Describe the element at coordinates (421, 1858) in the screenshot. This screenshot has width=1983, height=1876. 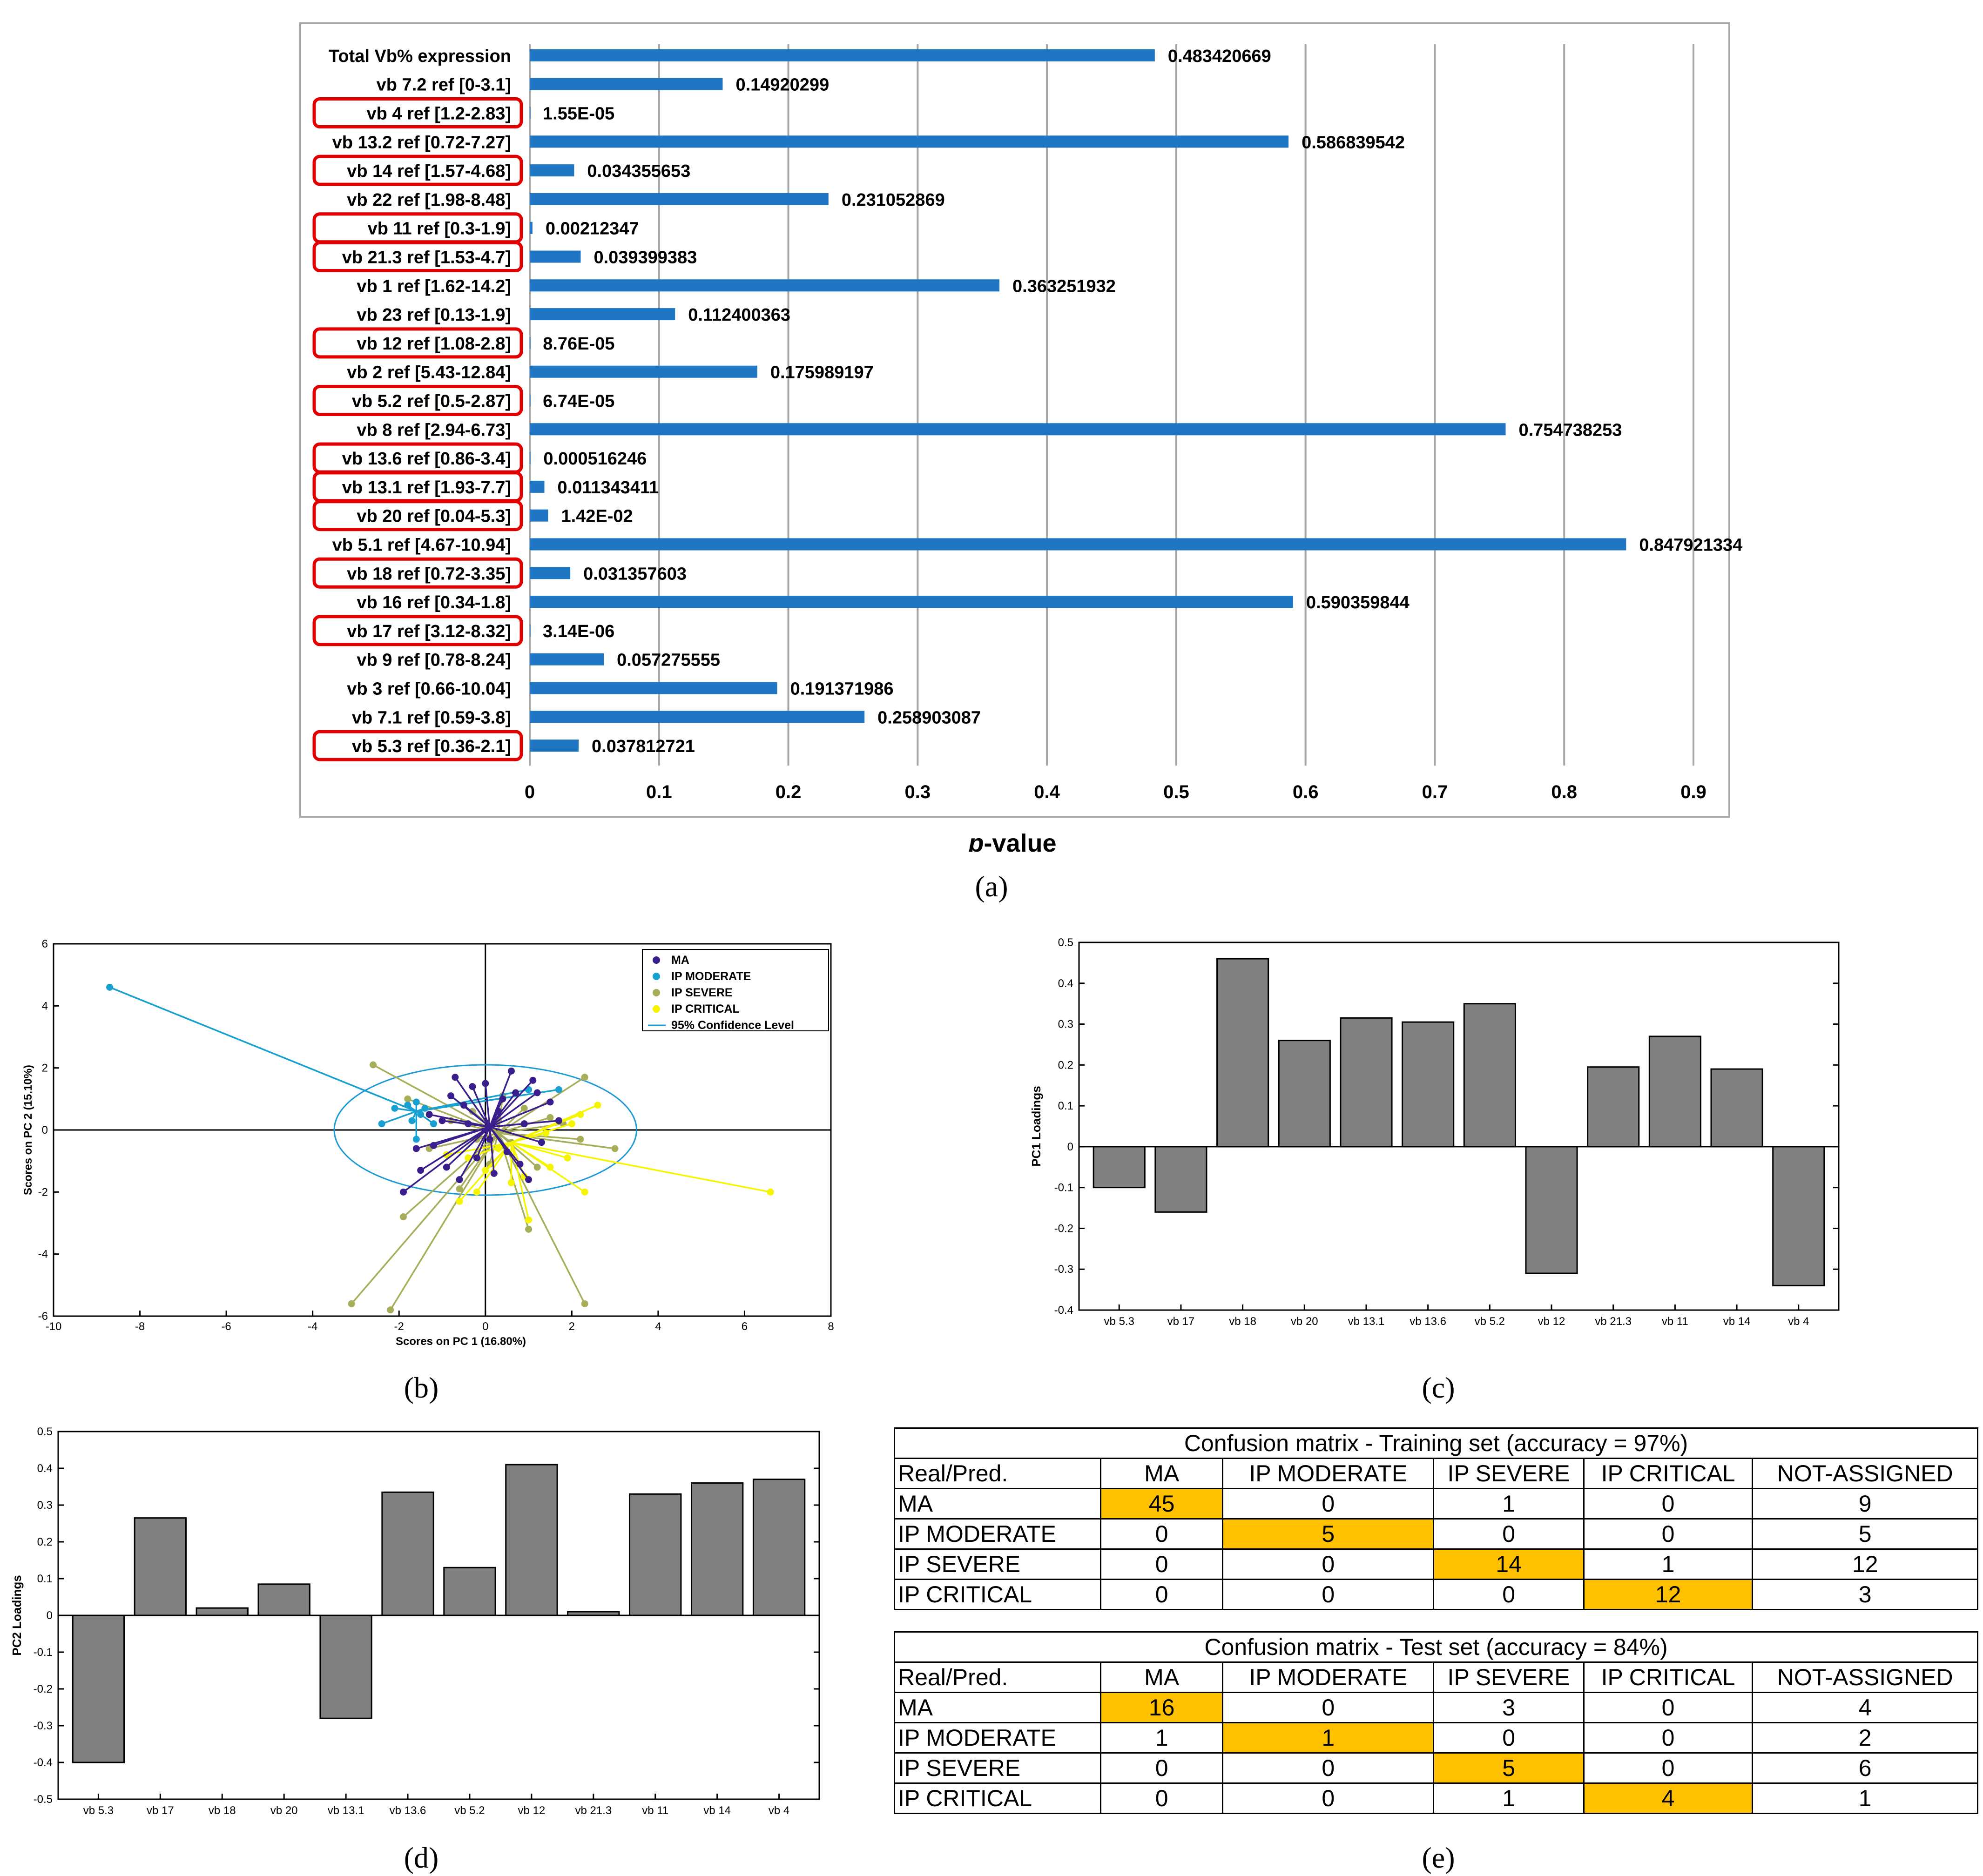
I see `panel-label-d: (d)` at that location.